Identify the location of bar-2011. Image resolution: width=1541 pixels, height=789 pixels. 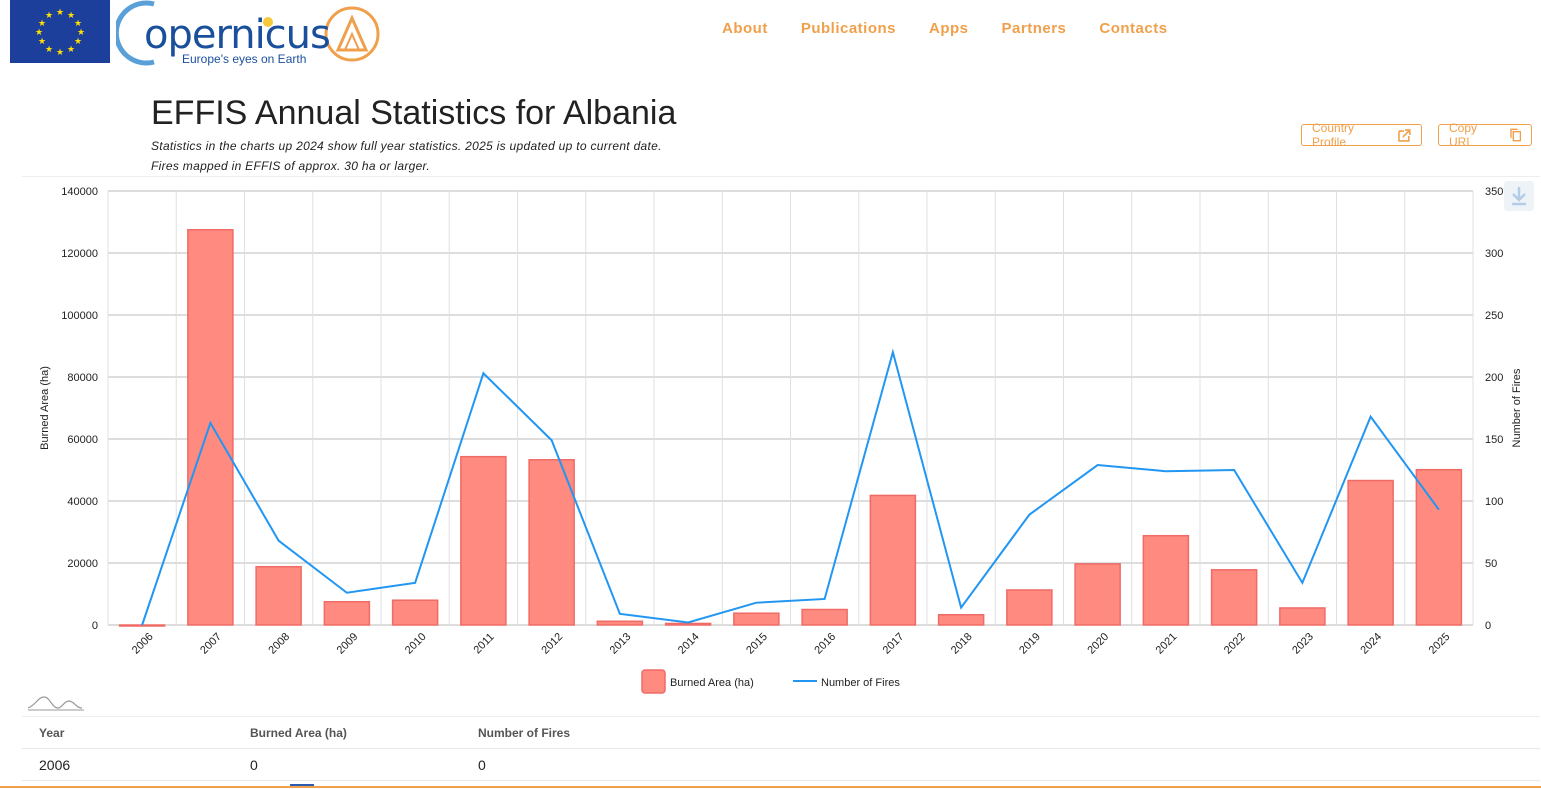
(483, 540).